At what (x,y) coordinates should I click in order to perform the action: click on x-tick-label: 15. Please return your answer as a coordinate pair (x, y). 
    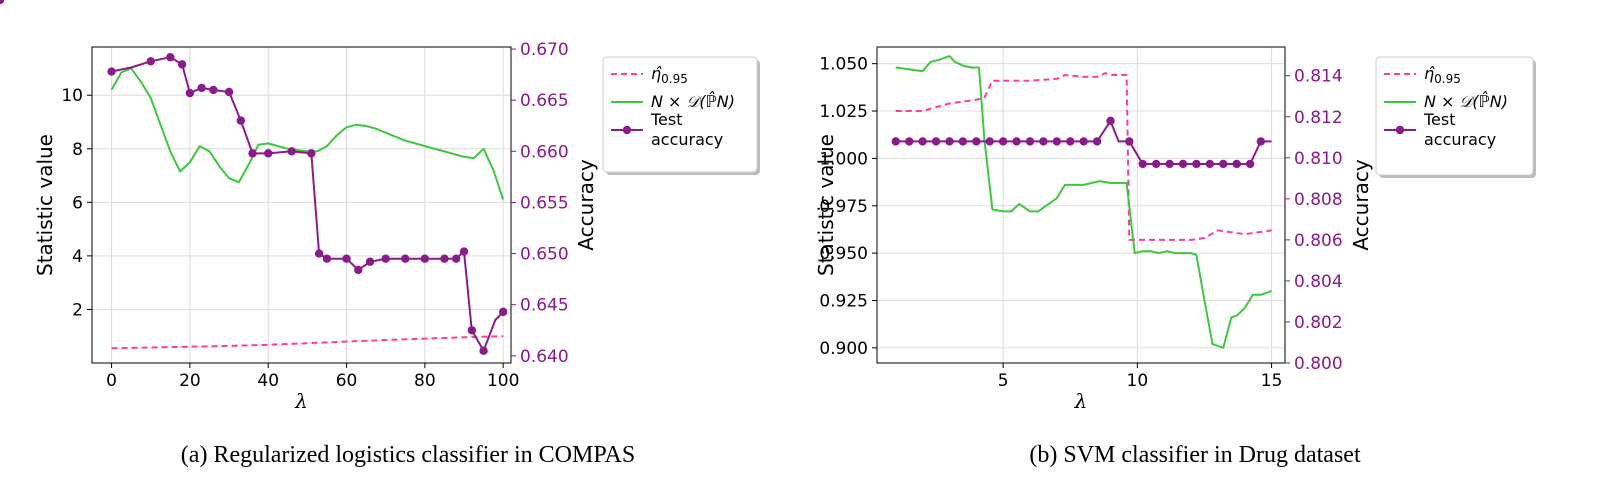
    Looking at the image, I should click on (1272, 381).